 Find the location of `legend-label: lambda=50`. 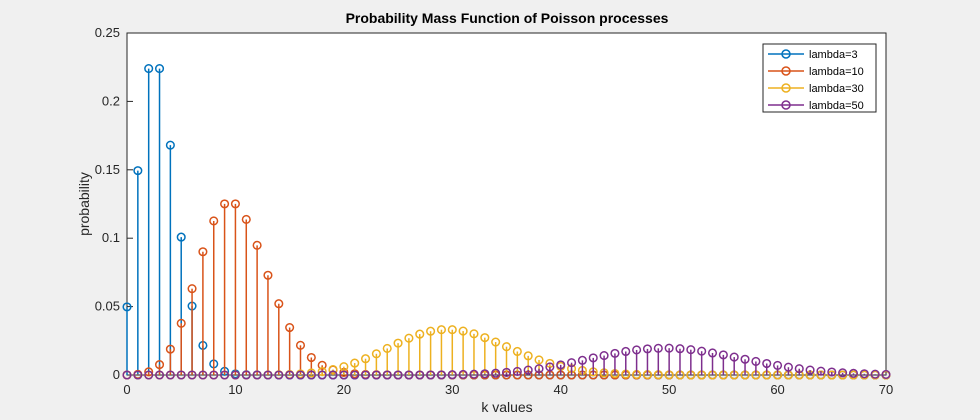

legend-label: lambda=50 is located at coordinates (836, 106).